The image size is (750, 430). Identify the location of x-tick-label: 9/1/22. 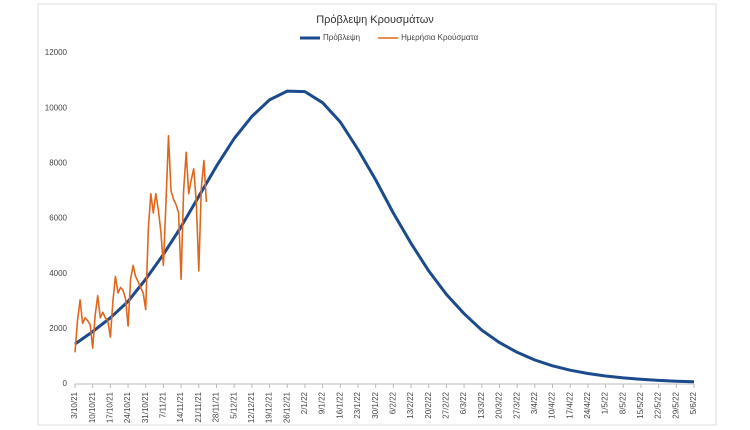
(322, 402).